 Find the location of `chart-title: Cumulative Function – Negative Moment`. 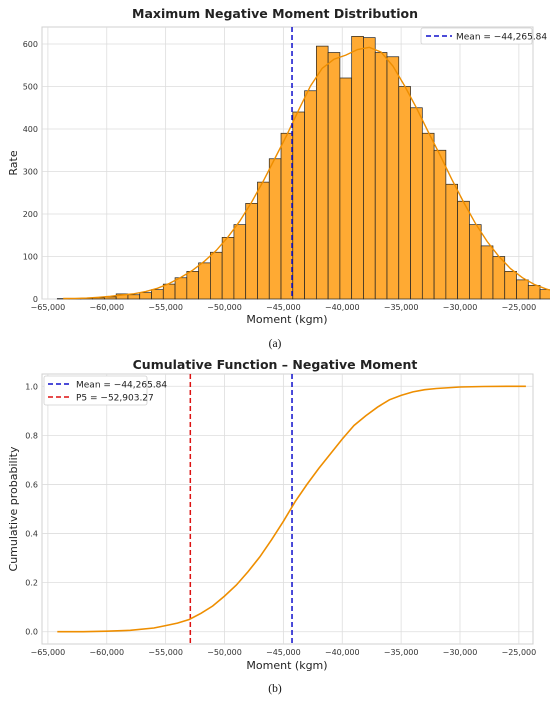

chart-title: Cumulative Function – Negative Moment is located at coordinates (275, 364).